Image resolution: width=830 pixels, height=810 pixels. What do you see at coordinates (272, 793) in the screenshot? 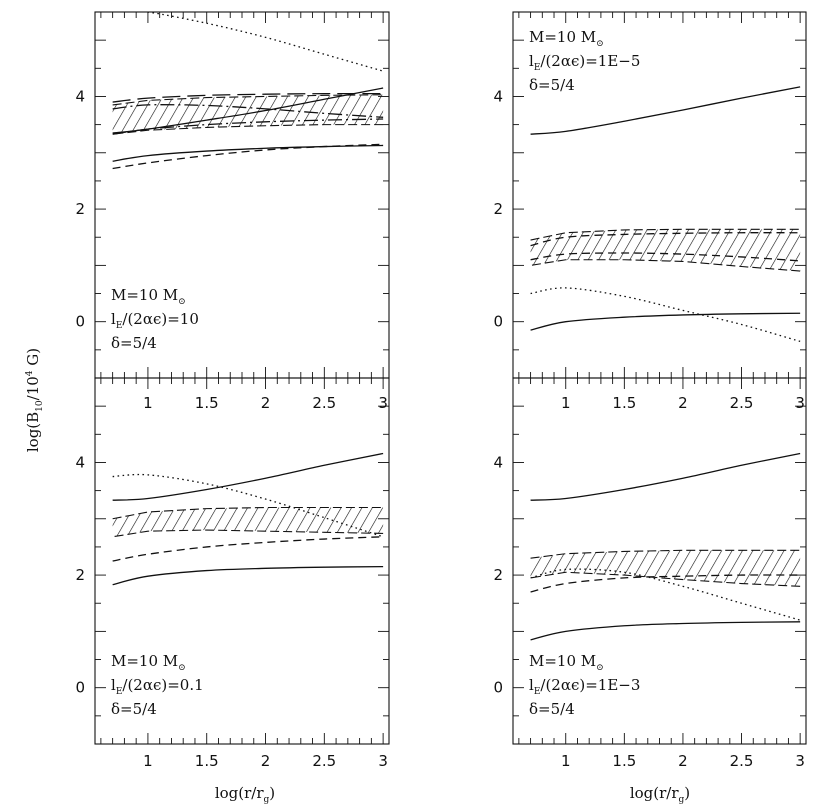
I see `x-axis-title-left-tail: )` at bounding box center [272, 793].